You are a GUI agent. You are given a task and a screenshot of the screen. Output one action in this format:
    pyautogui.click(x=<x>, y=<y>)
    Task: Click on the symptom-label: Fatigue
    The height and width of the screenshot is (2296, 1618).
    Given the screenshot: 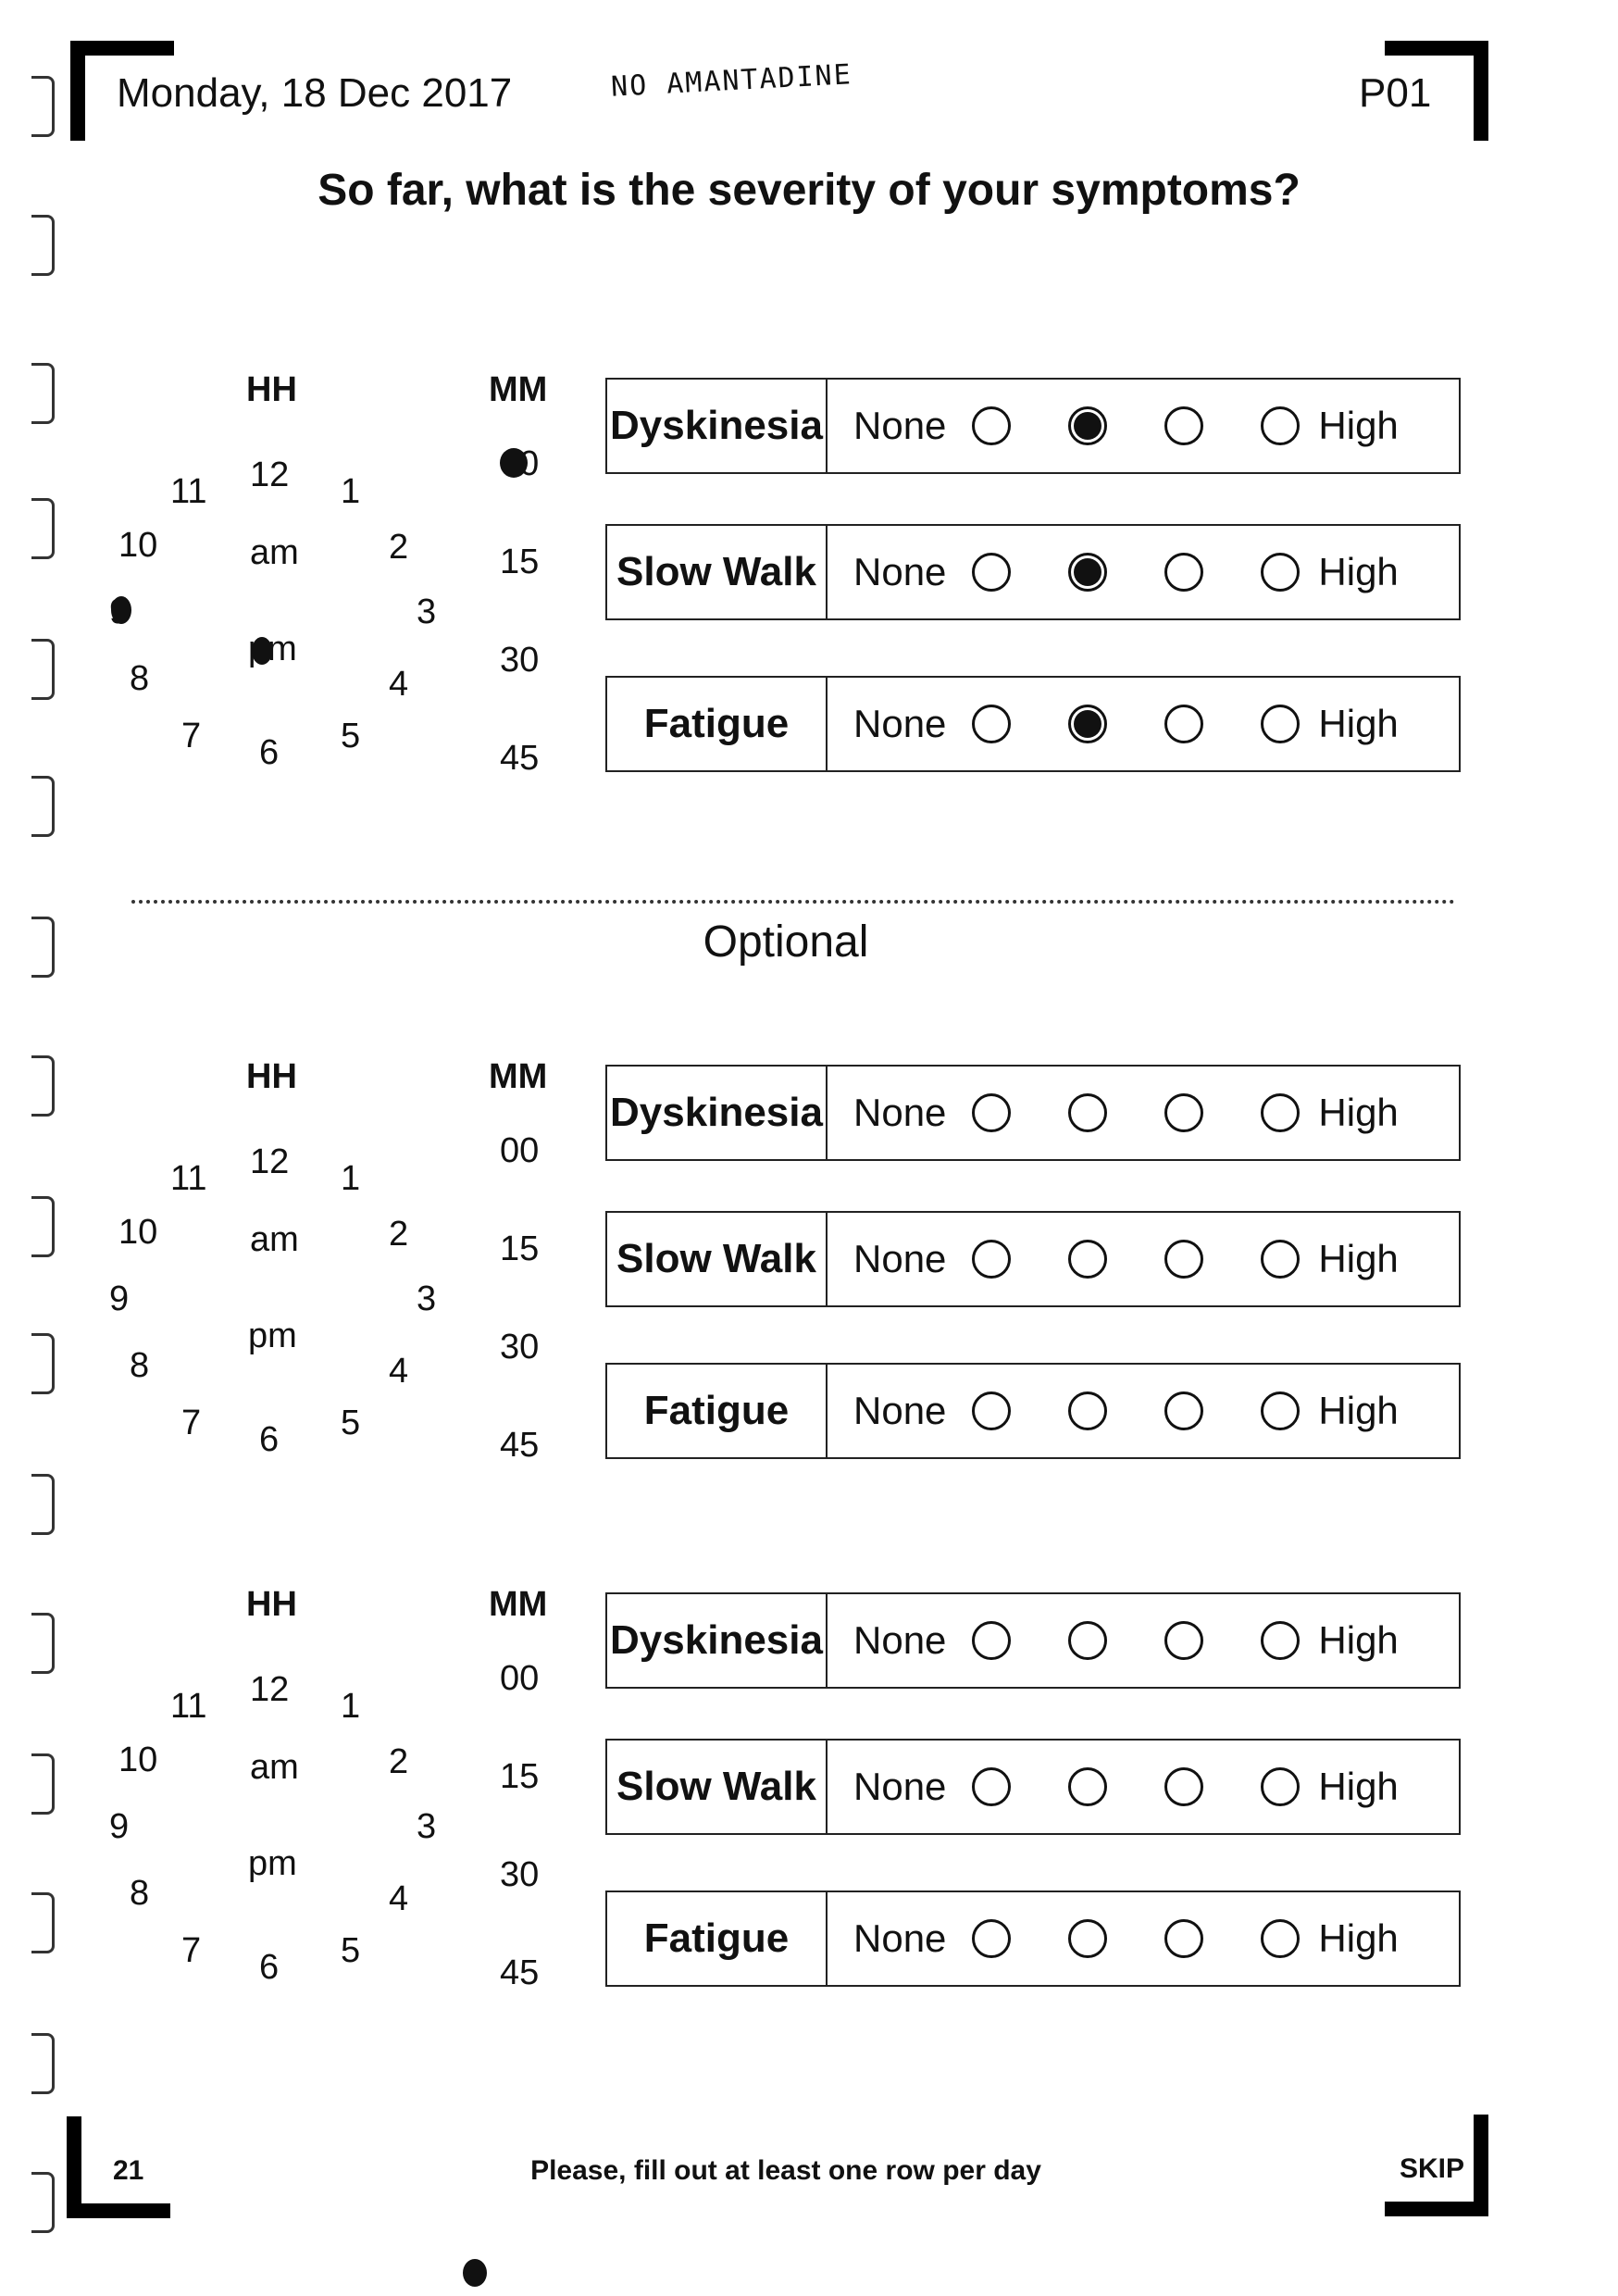 What is the action you would take?
    pyautogui.click(x=717, y=1938)
    